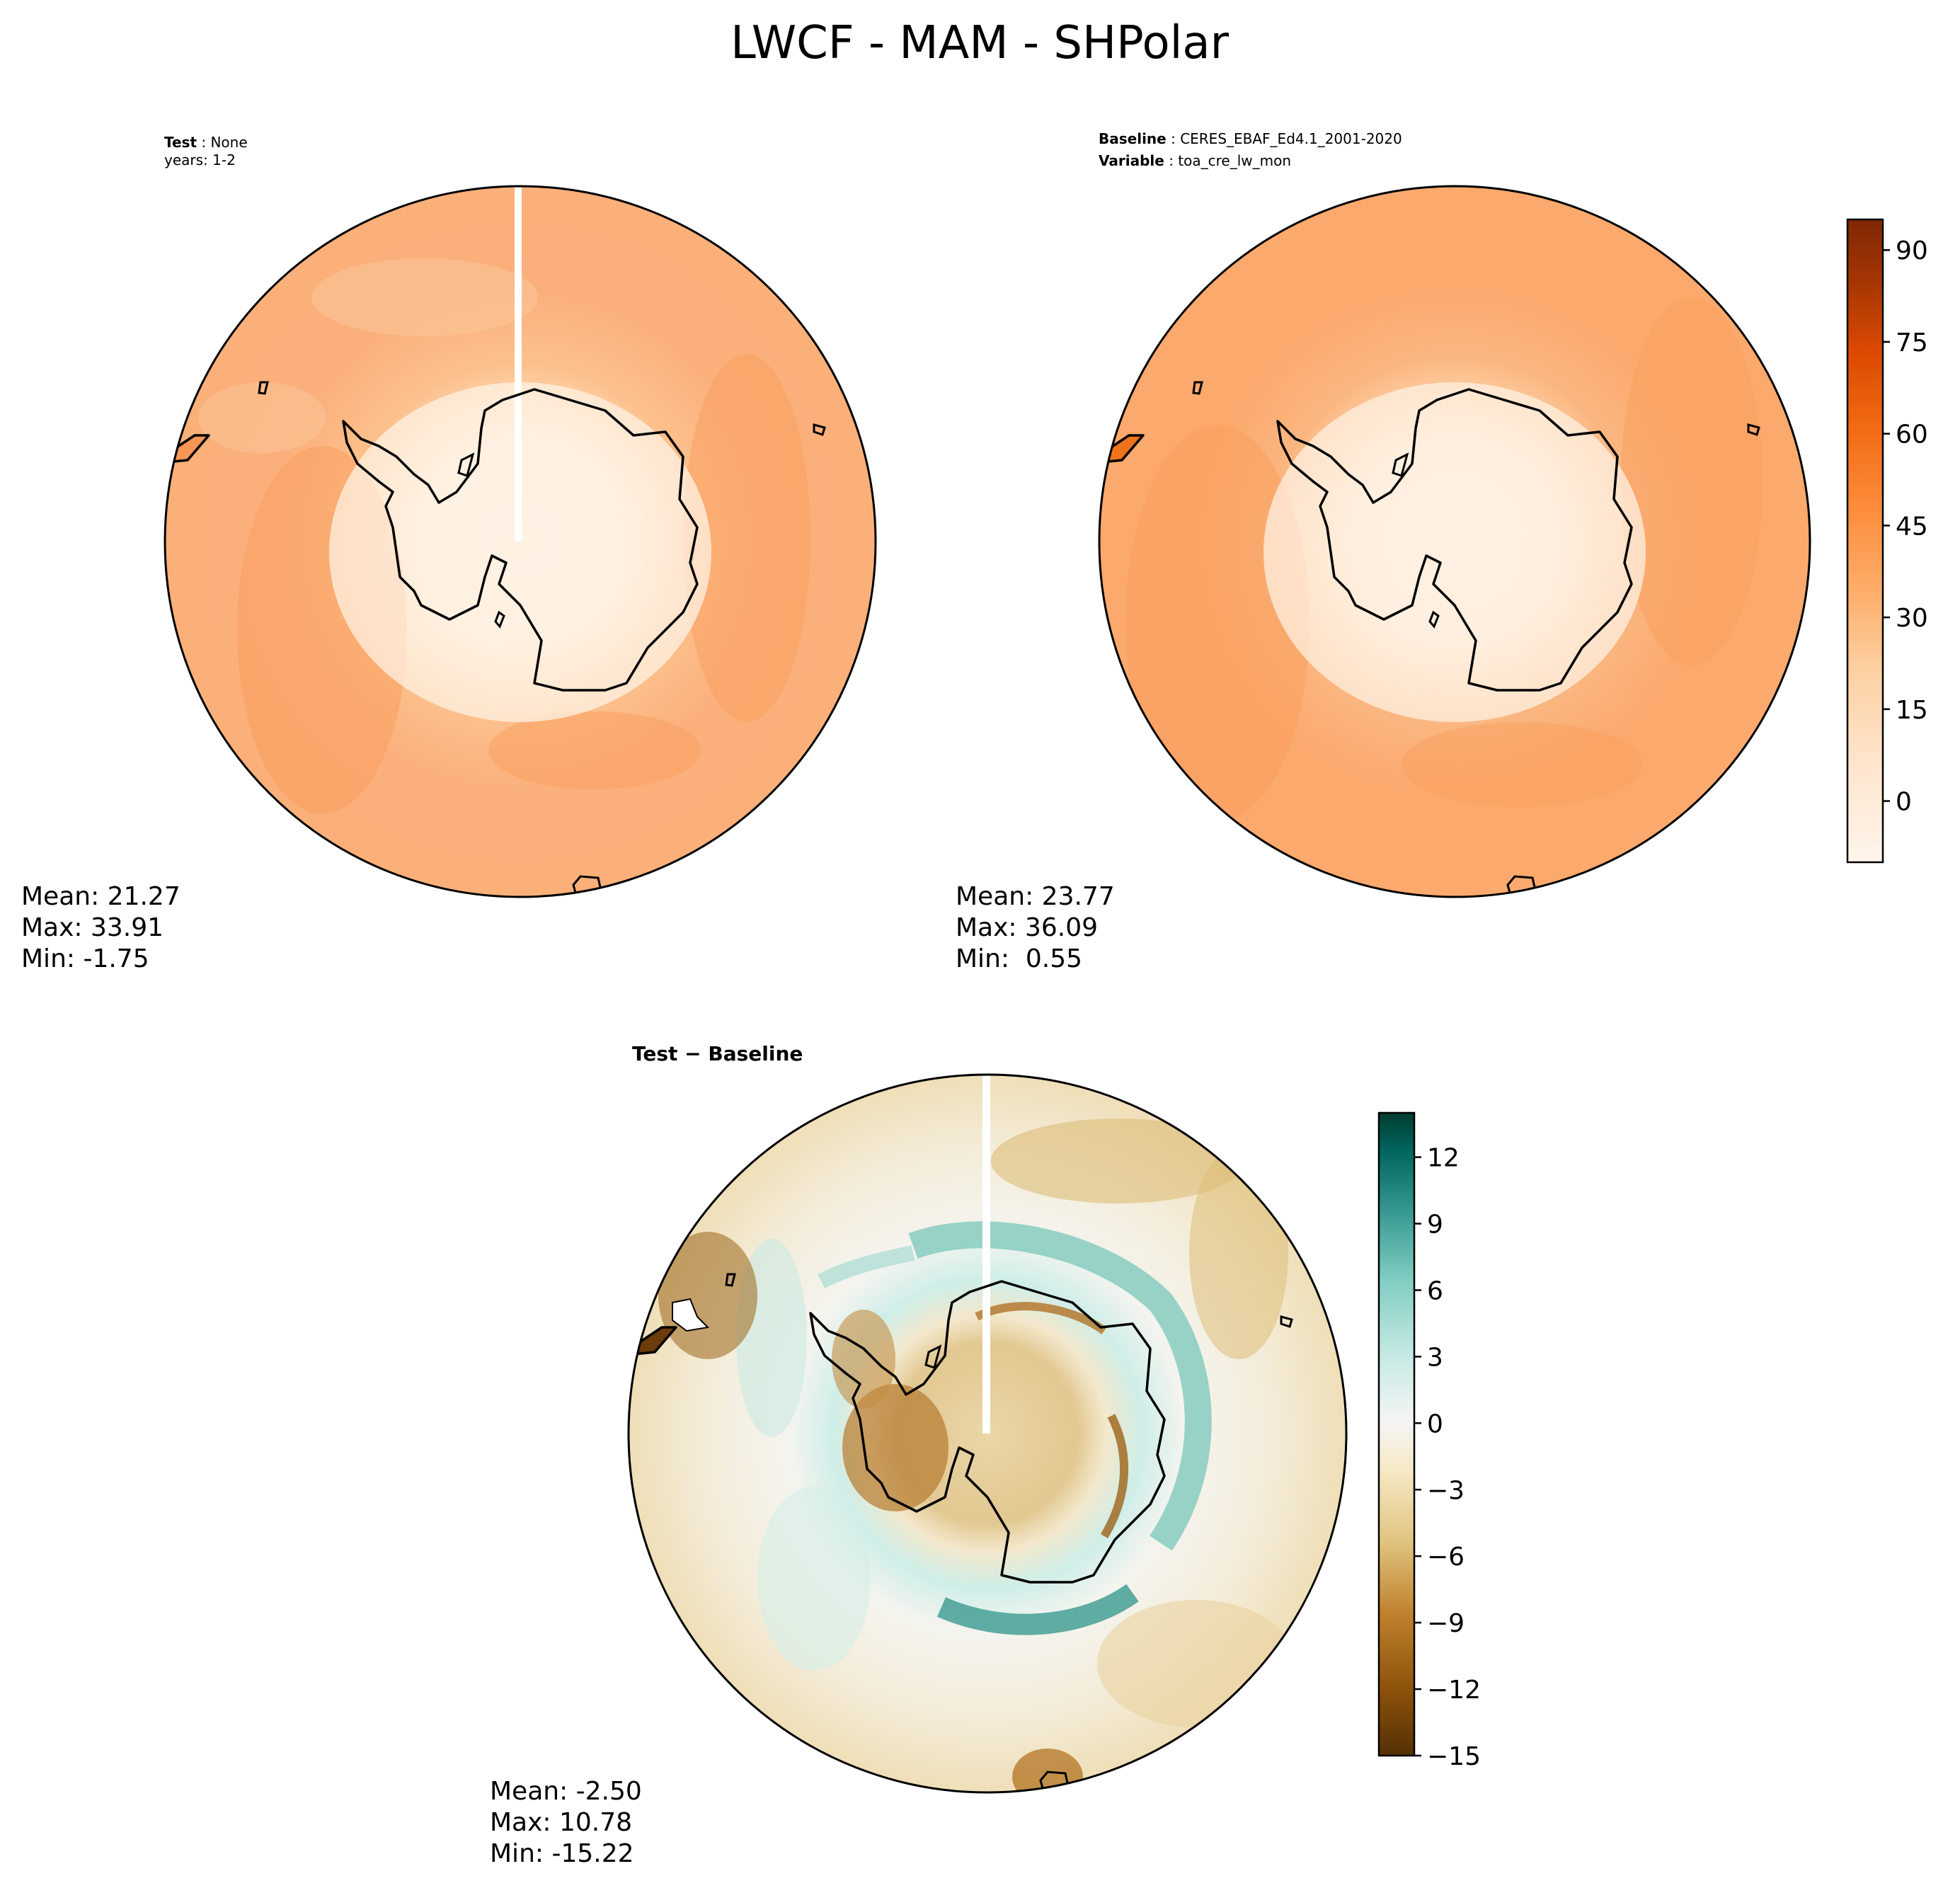 Image resolution: width=1960 pixels, height=1888 pixels. I want to click on panel-baseline-mean: Mean: 23.77, so click(1035, 897).